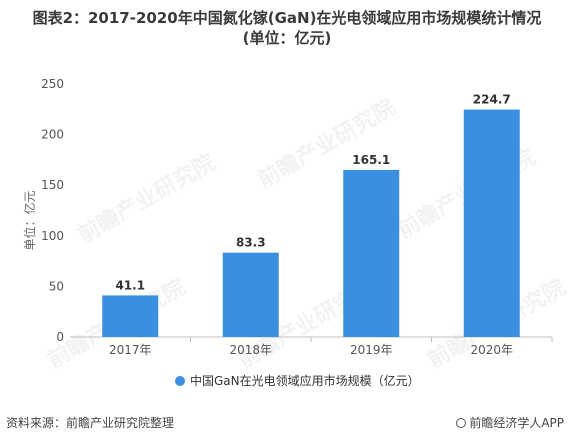 Image resolution: width=574 pixels, height=440 pixels. Describe the element at coordinates (371, 350) in the screenshot. I see `x-tick-label: 2019年` at that location.